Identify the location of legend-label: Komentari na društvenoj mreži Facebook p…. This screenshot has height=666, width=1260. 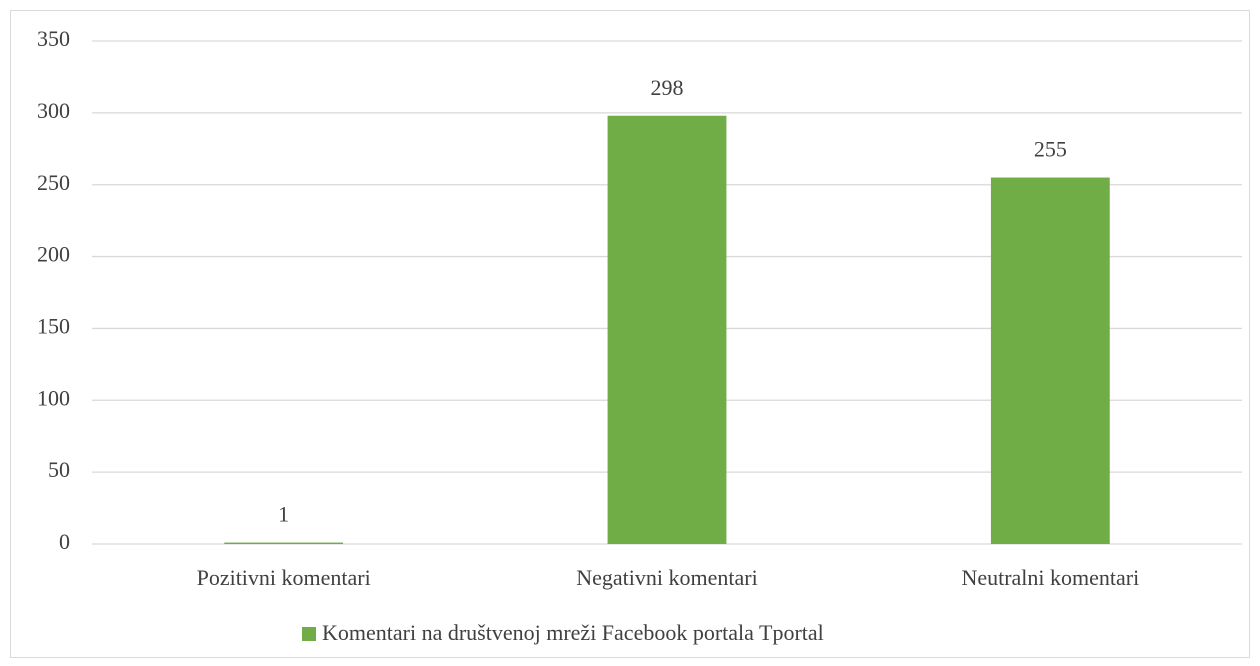
(573, 632).